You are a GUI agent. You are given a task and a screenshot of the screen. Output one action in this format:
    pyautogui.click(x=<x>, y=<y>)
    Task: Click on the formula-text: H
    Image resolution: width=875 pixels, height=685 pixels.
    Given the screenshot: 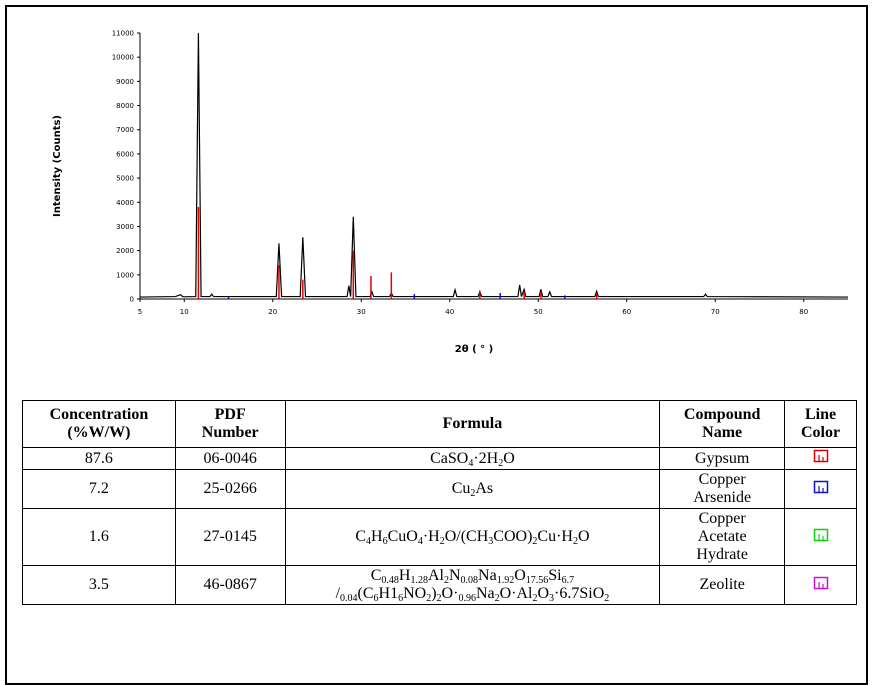 What is the action you would take?
    pyautogui.click(x=404, y=575)
    